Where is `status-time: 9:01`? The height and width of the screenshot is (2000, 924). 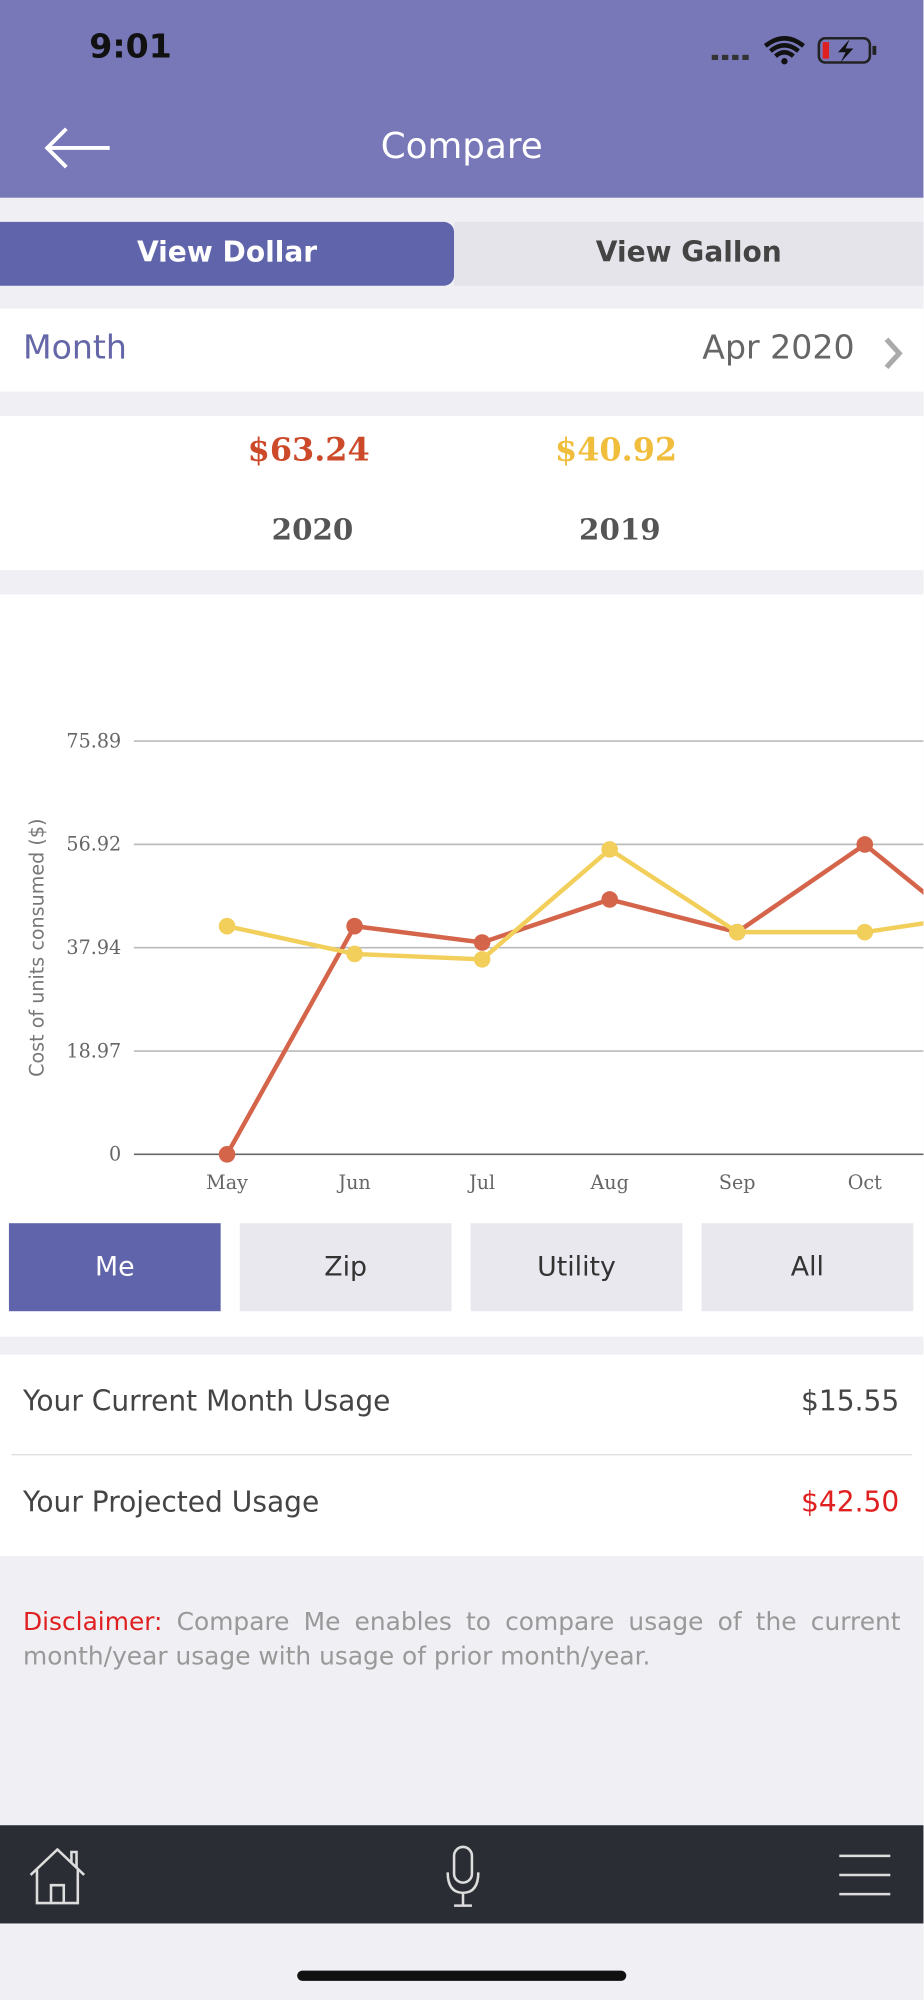 status-time: 9:01 is located at coordinates (130, 47).